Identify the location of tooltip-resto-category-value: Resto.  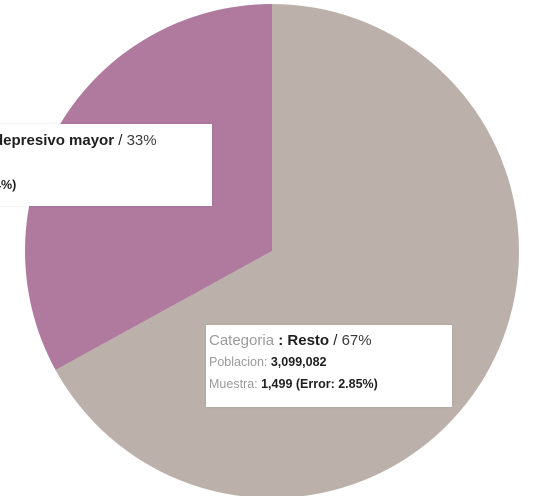
(308, 340).